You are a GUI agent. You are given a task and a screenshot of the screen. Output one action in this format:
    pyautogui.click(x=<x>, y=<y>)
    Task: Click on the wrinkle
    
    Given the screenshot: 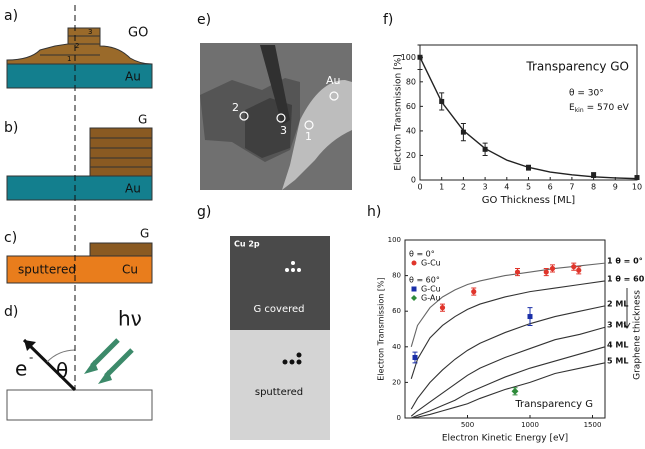 What is the action you would take?
    pyautogui.click(x=275, y=85)
    